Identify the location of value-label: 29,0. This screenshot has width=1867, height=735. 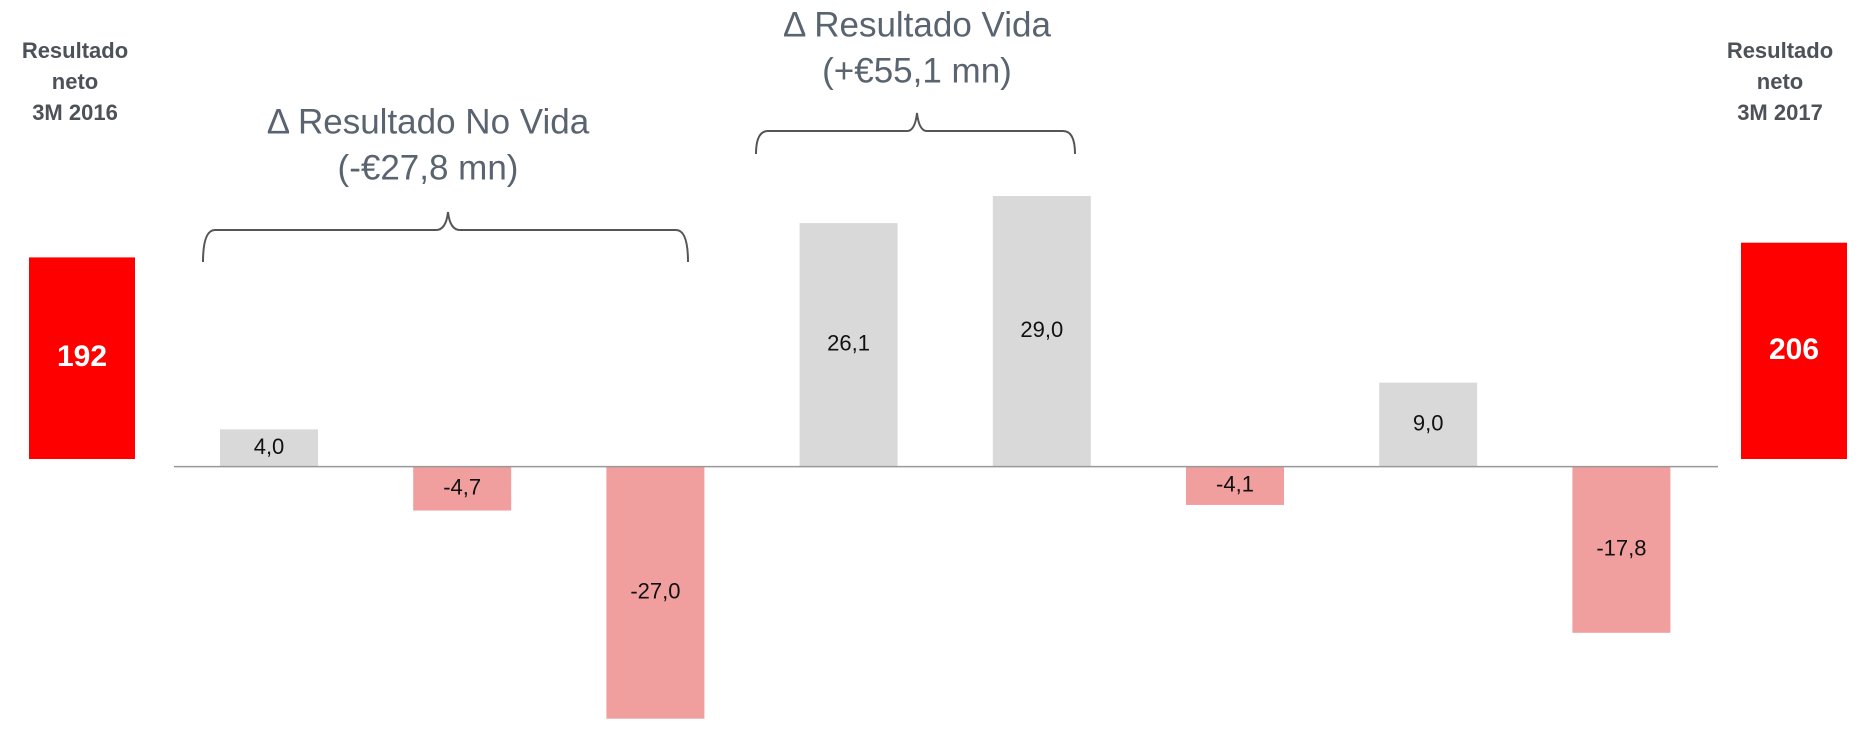
(1041, 329).